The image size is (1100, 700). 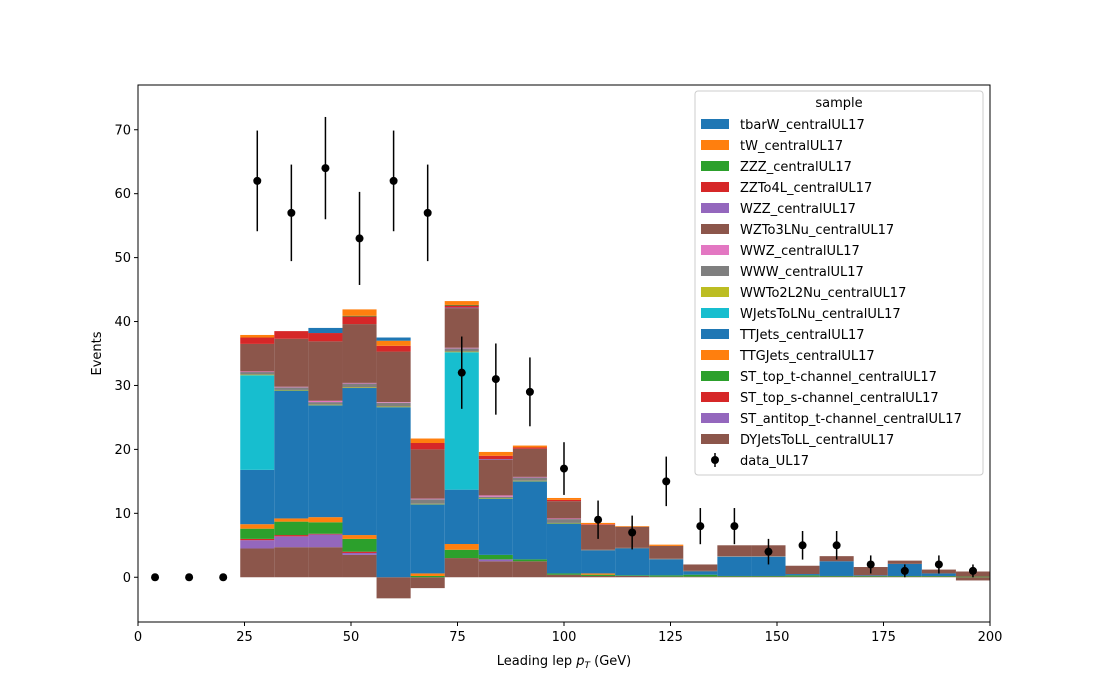 I want to click on x-tick-label: 175, so click(x=883, y=637).